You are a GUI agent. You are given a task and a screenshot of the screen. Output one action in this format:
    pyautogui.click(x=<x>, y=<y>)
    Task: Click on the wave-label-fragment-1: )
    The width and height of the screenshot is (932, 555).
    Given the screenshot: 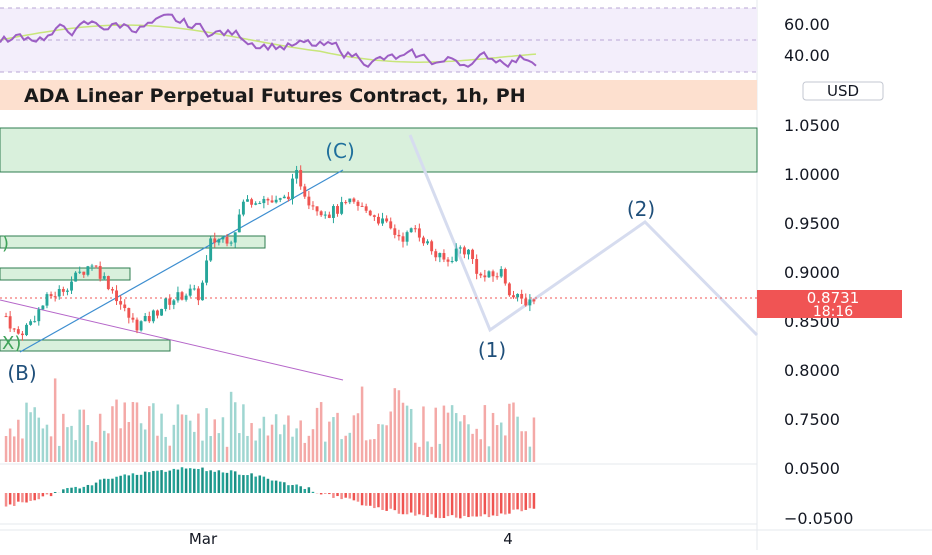 What is the action you would take?
    pyautogui.click(x=5, y=243)
    